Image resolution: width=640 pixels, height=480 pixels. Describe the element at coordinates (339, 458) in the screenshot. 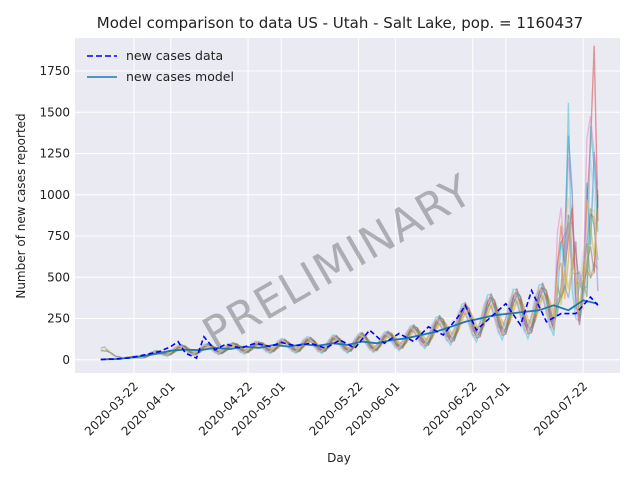

I see `x-axis-label: Day` at that location.